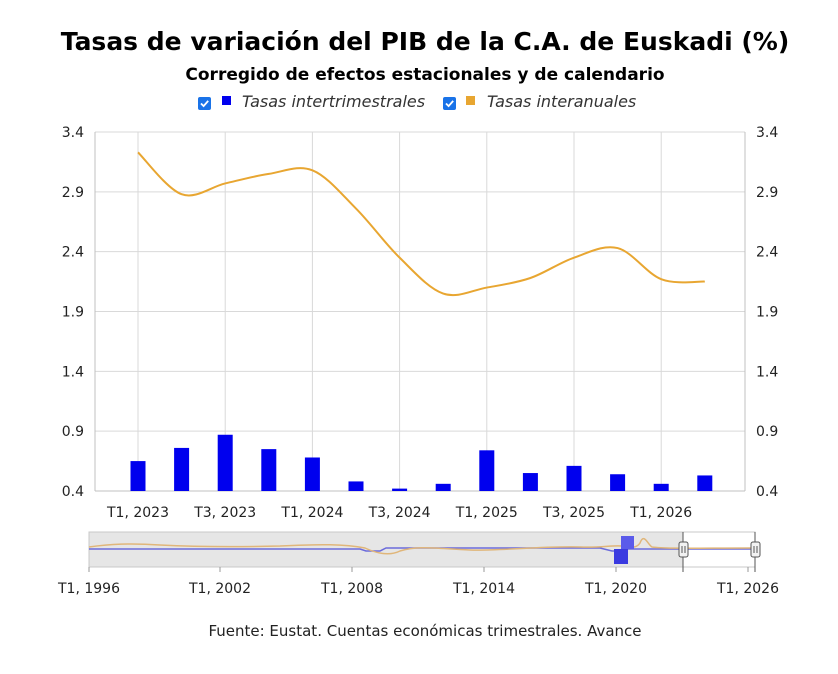 The width and height of the screenshot is (838, 674). Describe the element at coordinates (422, 546) in the screenshot. I see `navigator-line-interanuales` at that location.